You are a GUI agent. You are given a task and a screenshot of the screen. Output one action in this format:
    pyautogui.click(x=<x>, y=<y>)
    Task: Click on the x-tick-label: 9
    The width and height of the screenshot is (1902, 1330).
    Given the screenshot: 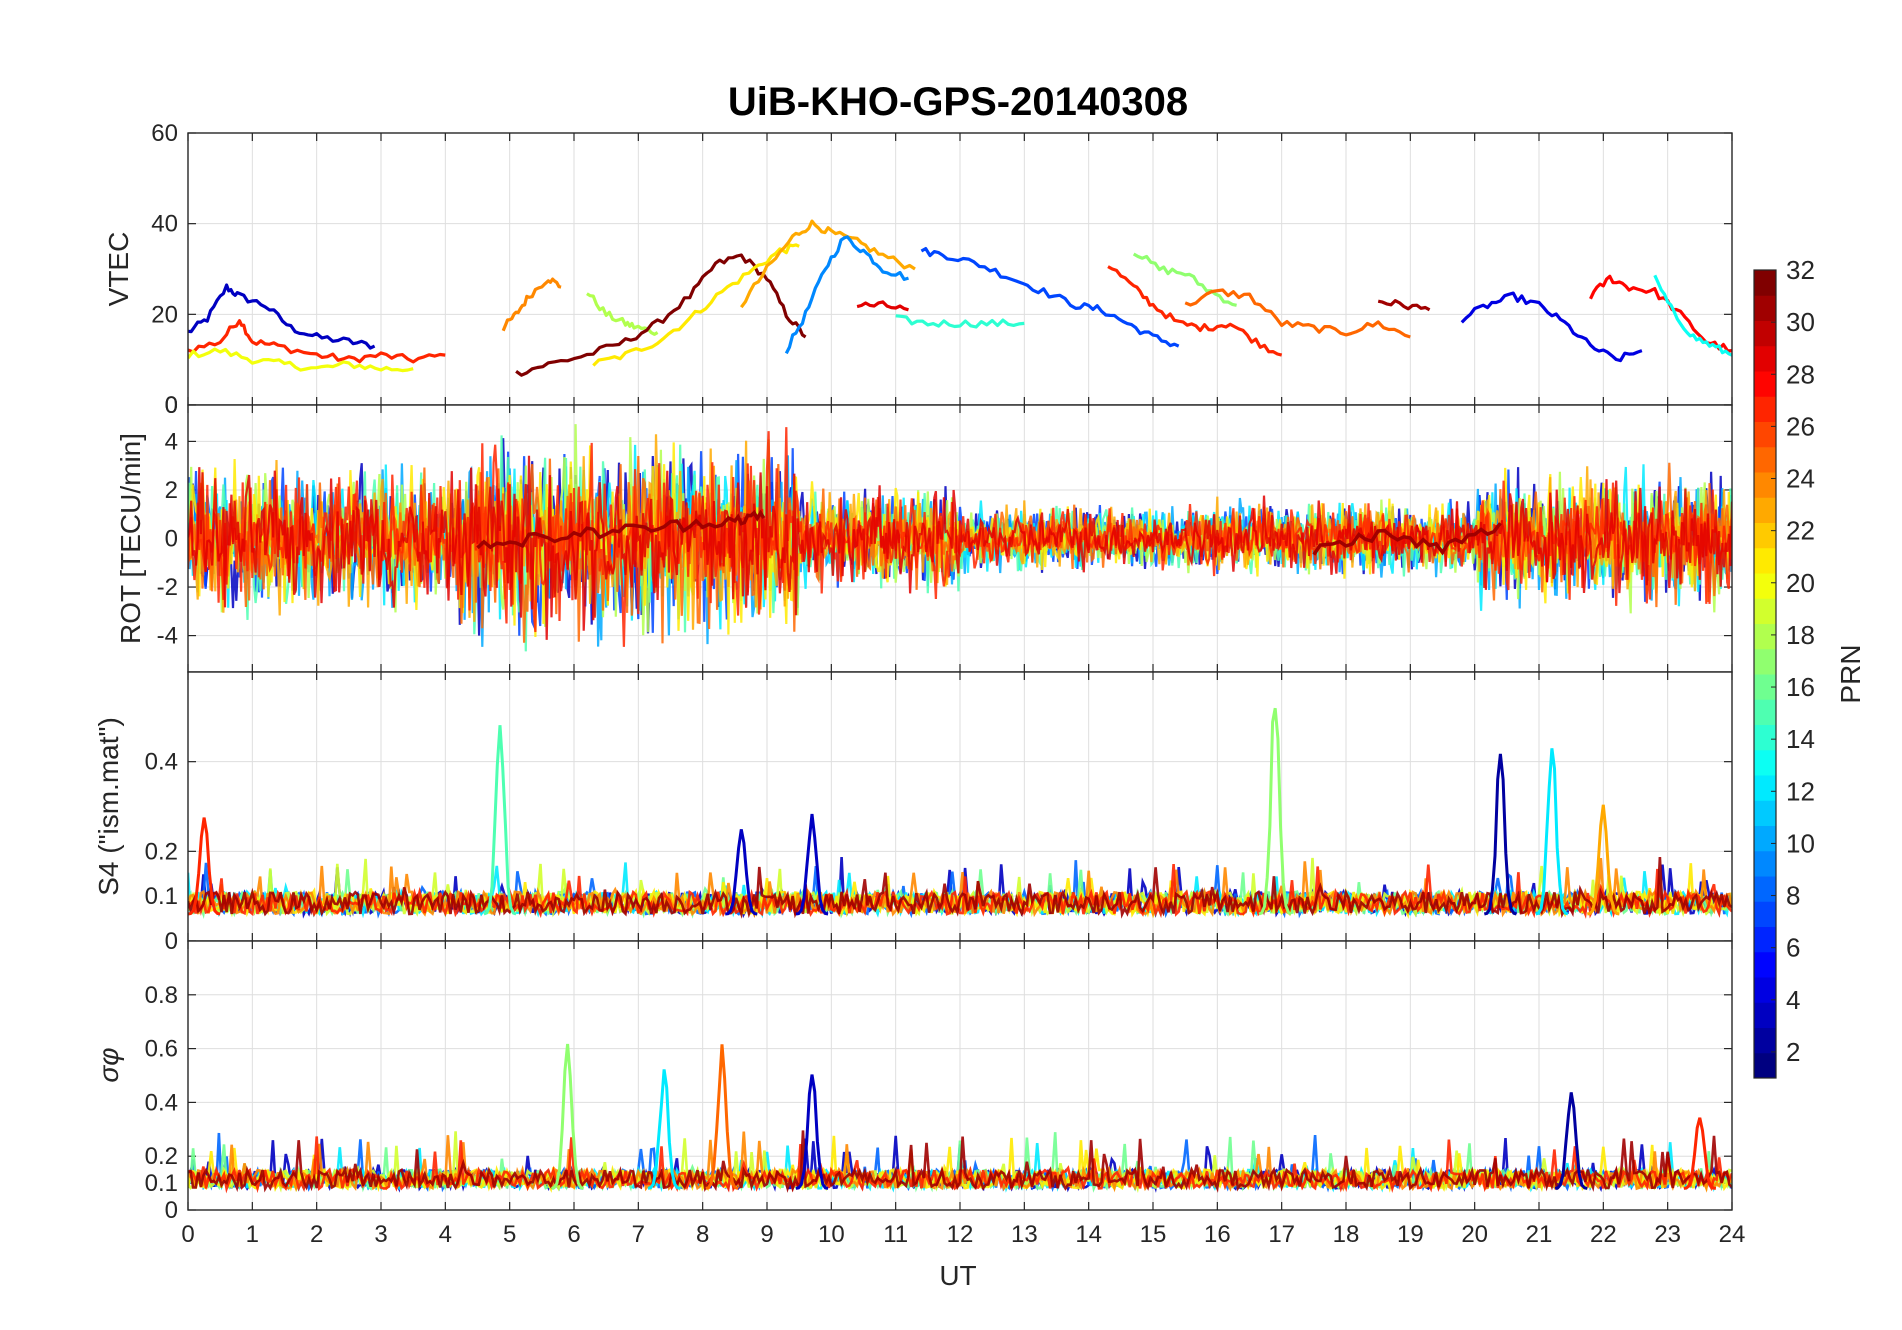 What is the action you would take?
    pyautogui.click(x=766, y=1234)
    